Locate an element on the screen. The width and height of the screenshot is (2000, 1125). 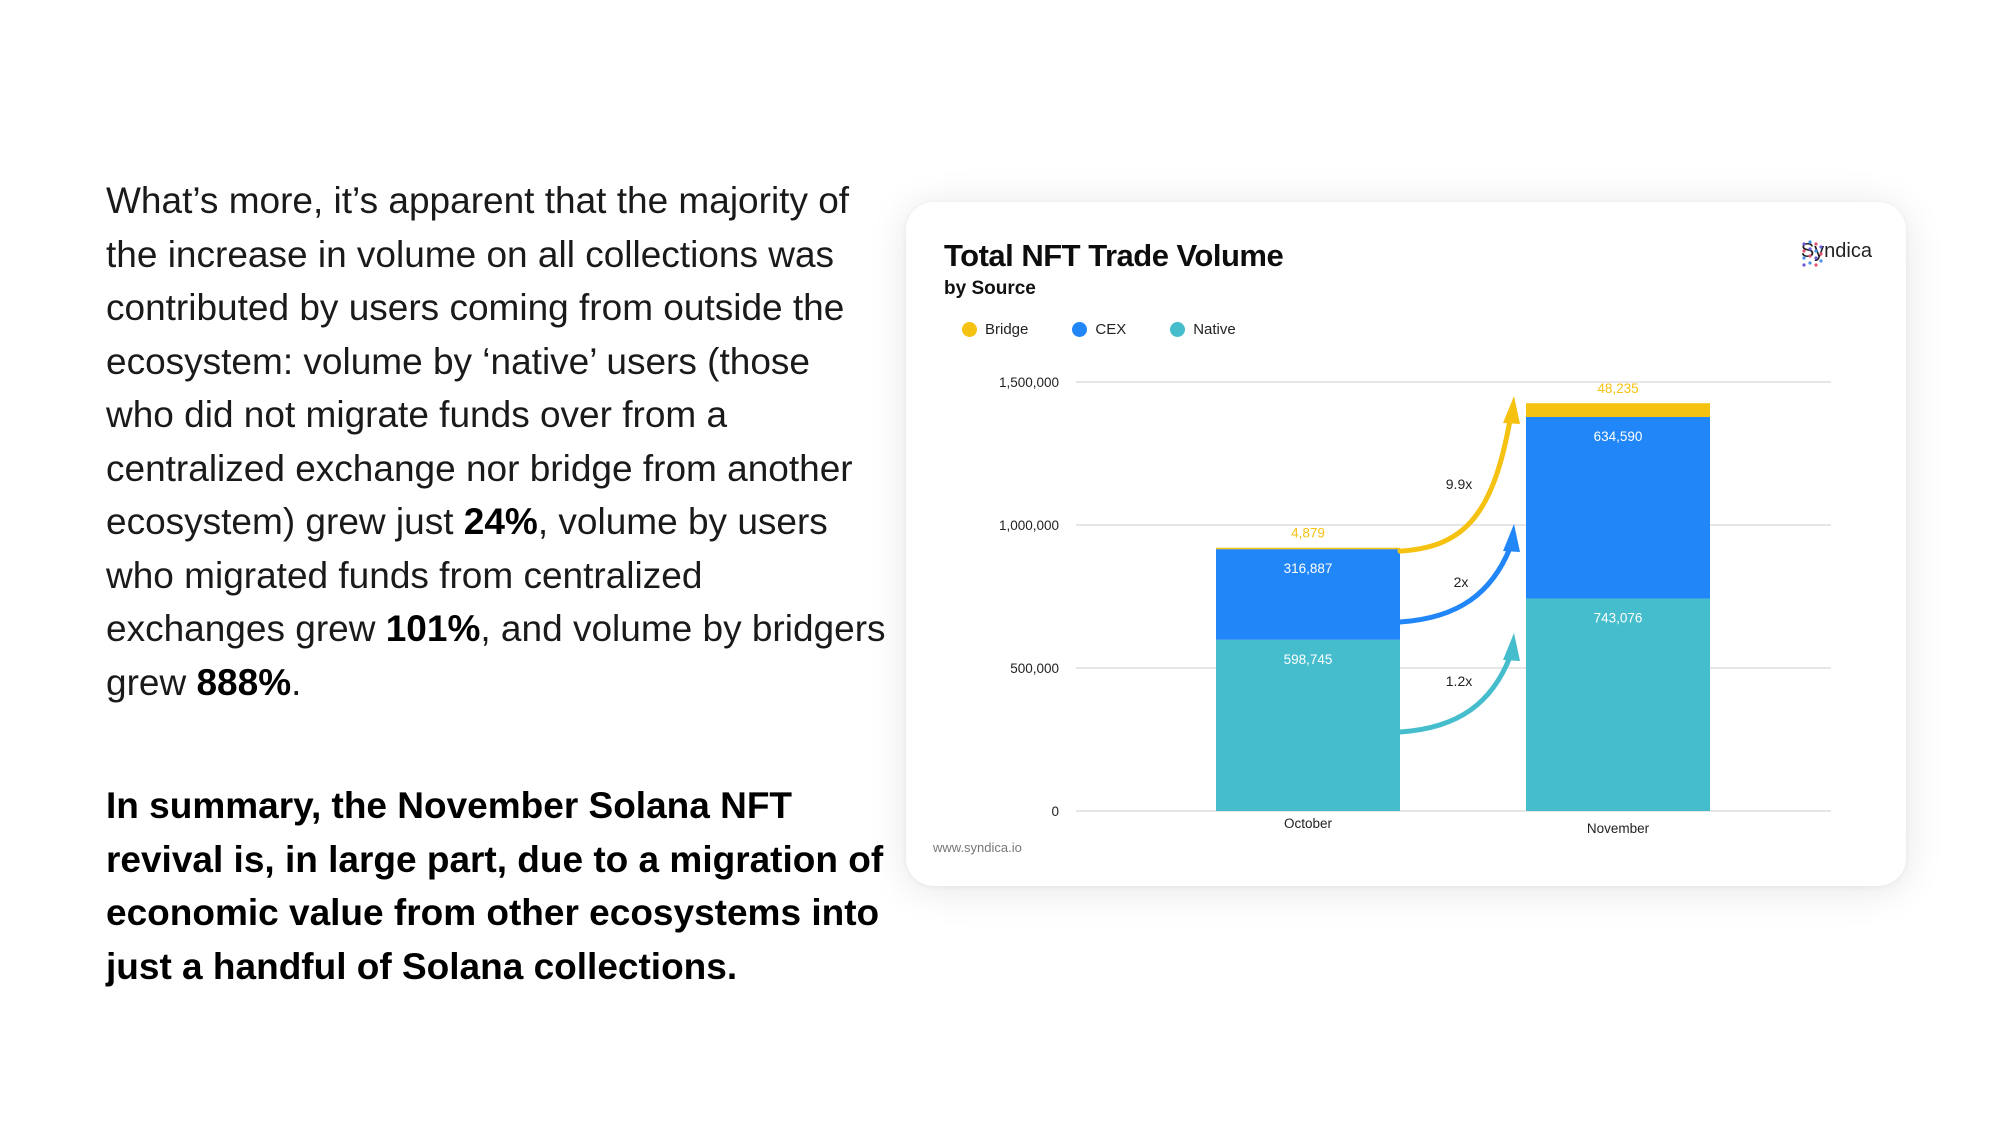
growth-multiplier-label: 9.9x is located at coordinates (1459, 484).